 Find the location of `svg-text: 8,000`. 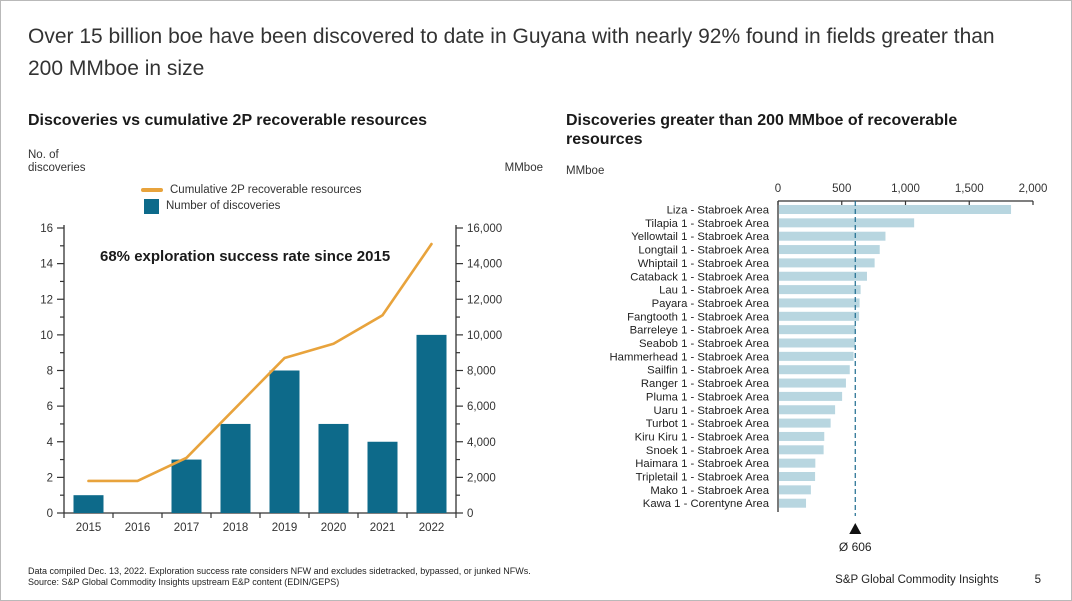

svg-text: 8,000 is located at coordinates (481, 372).